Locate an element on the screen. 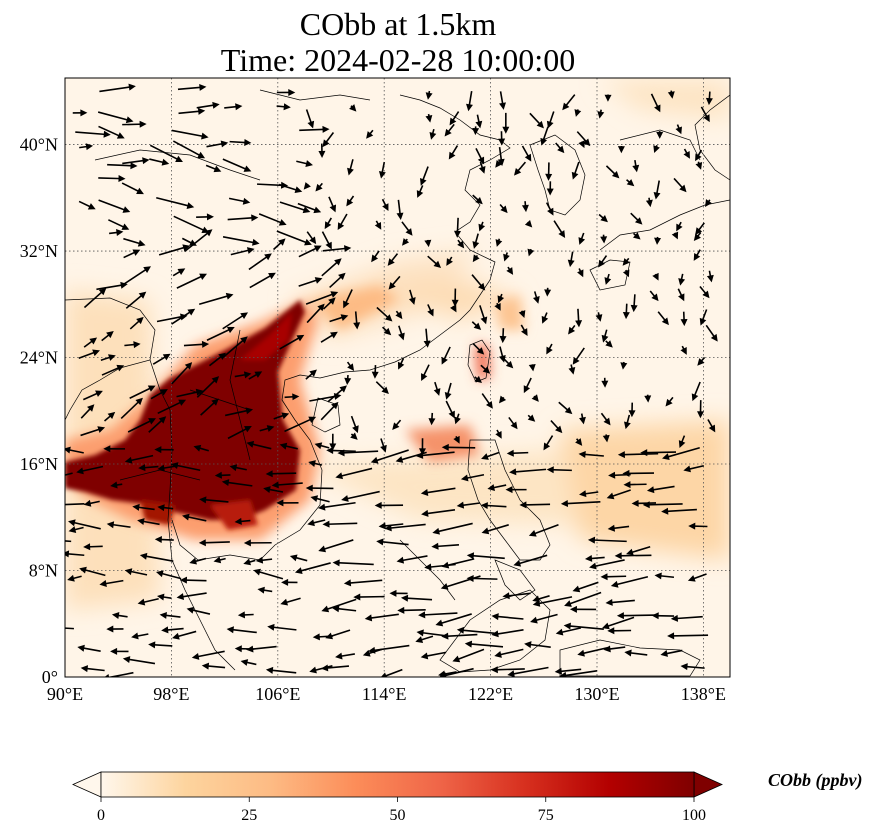 This screenshot has height=836, width=887. lon-tick-label: 90°E is located at coordinates (65, 694).